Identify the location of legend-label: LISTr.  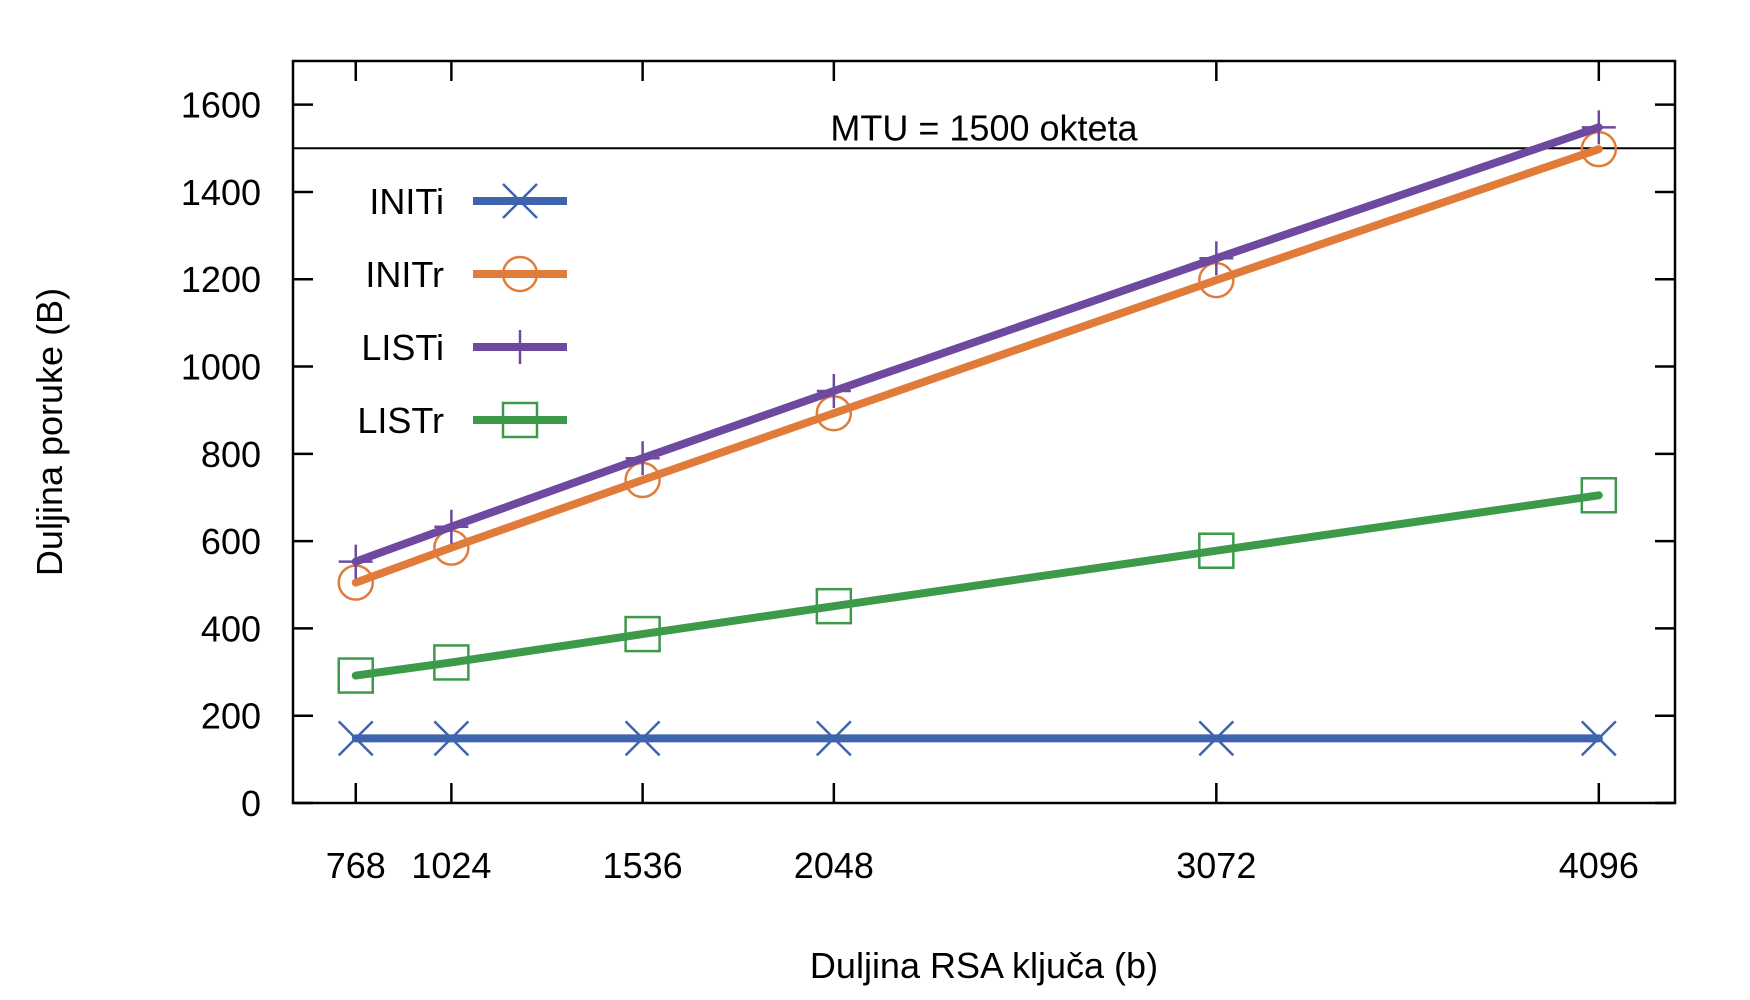
(400, 420).